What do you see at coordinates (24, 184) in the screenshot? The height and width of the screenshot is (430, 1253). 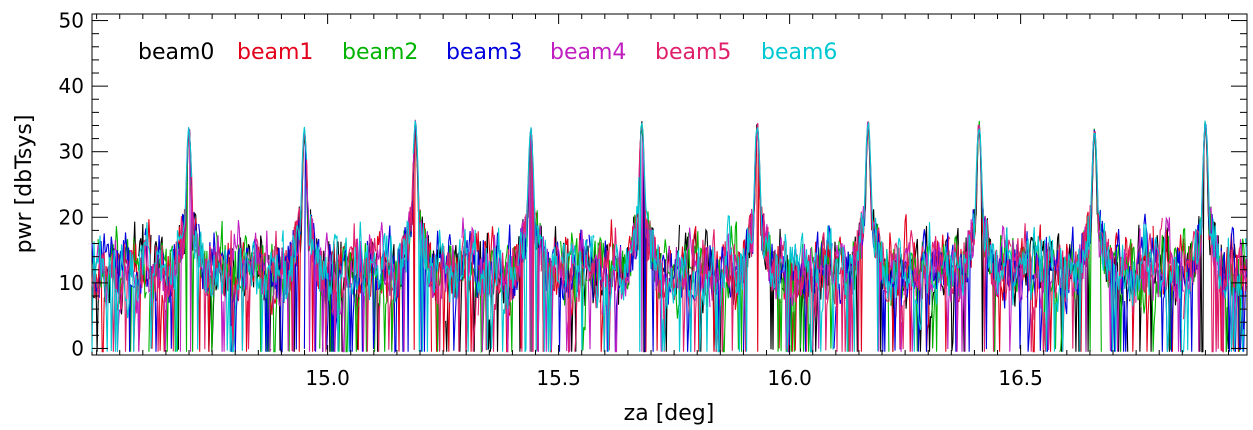 I see `y-axis-label: pwr [dbTsys]` at bounding box center [24, 184].